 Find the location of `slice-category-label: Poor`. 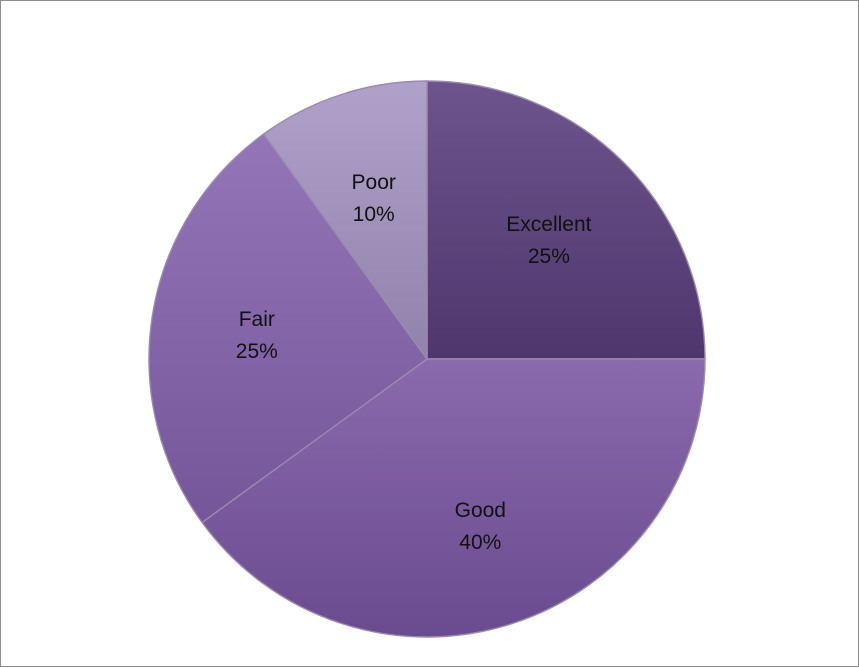

slice-category-label: Poor is located at coordinates (374, 182).